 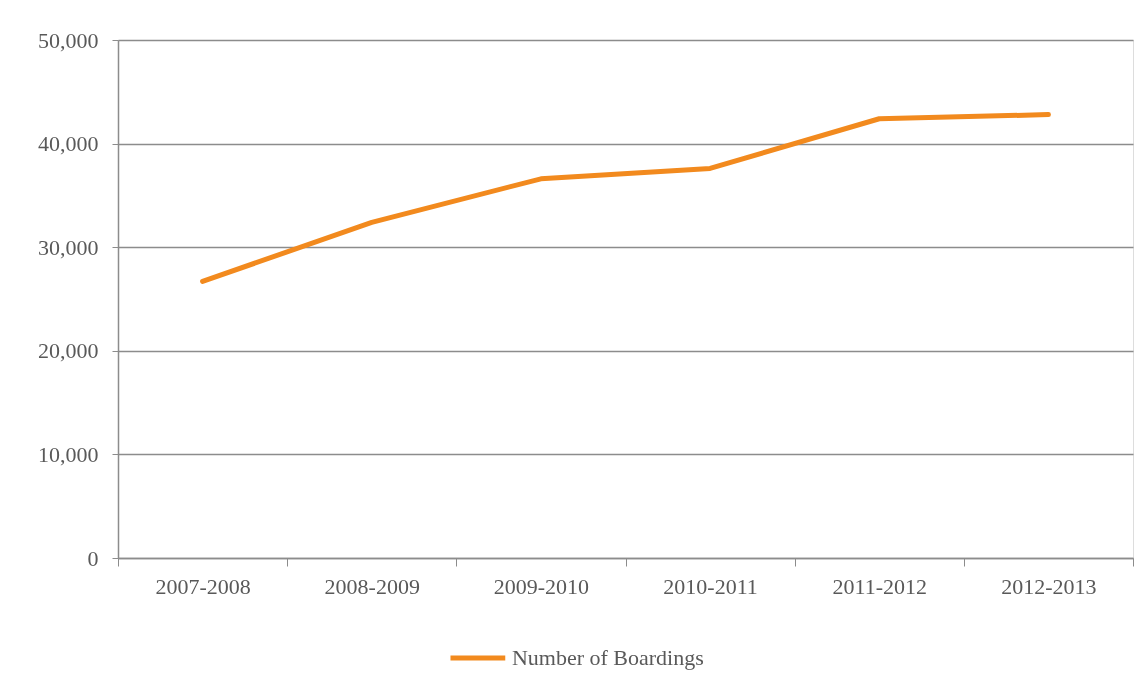 I want to click on y-tick-label: 0, so click(x=93, y=558).